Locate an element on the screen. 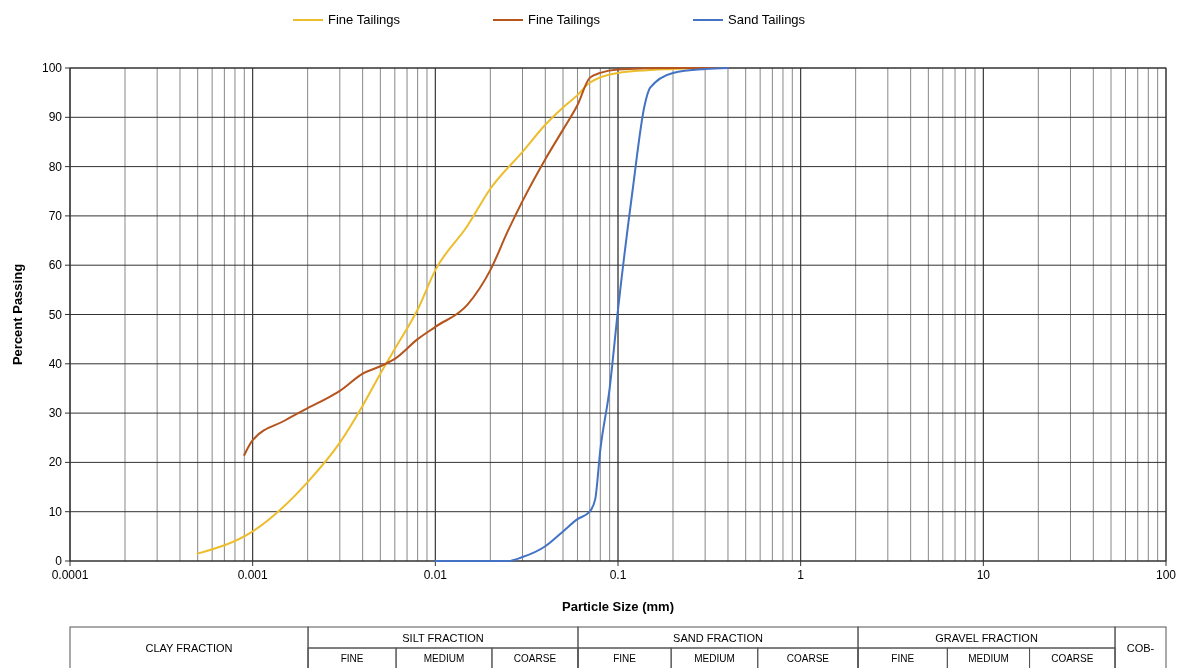 The height and width of the screenshot is (668, 1186). x-tick-label: 0.1 is located at coordinates (618, 575).